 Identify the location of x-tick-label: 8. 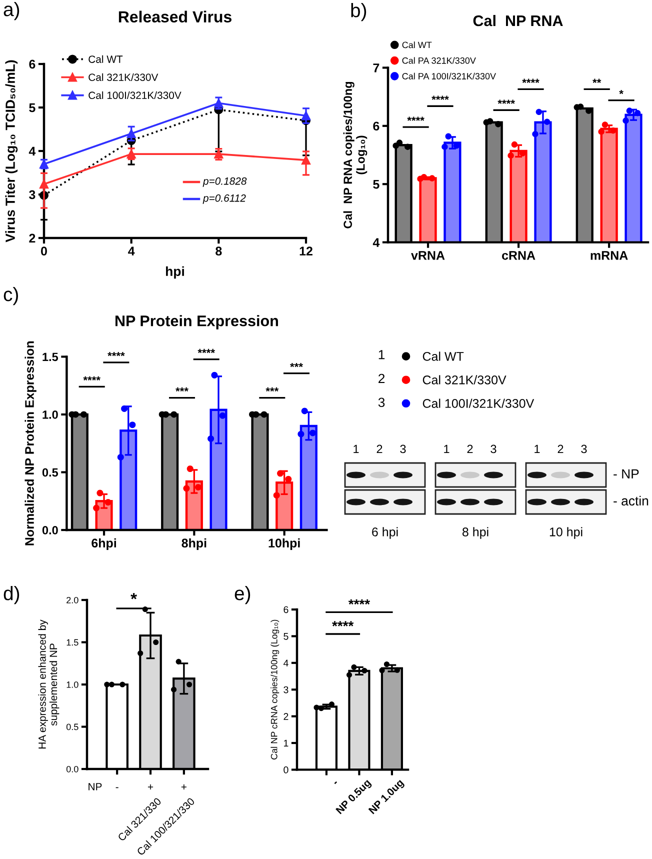
(219, 251).